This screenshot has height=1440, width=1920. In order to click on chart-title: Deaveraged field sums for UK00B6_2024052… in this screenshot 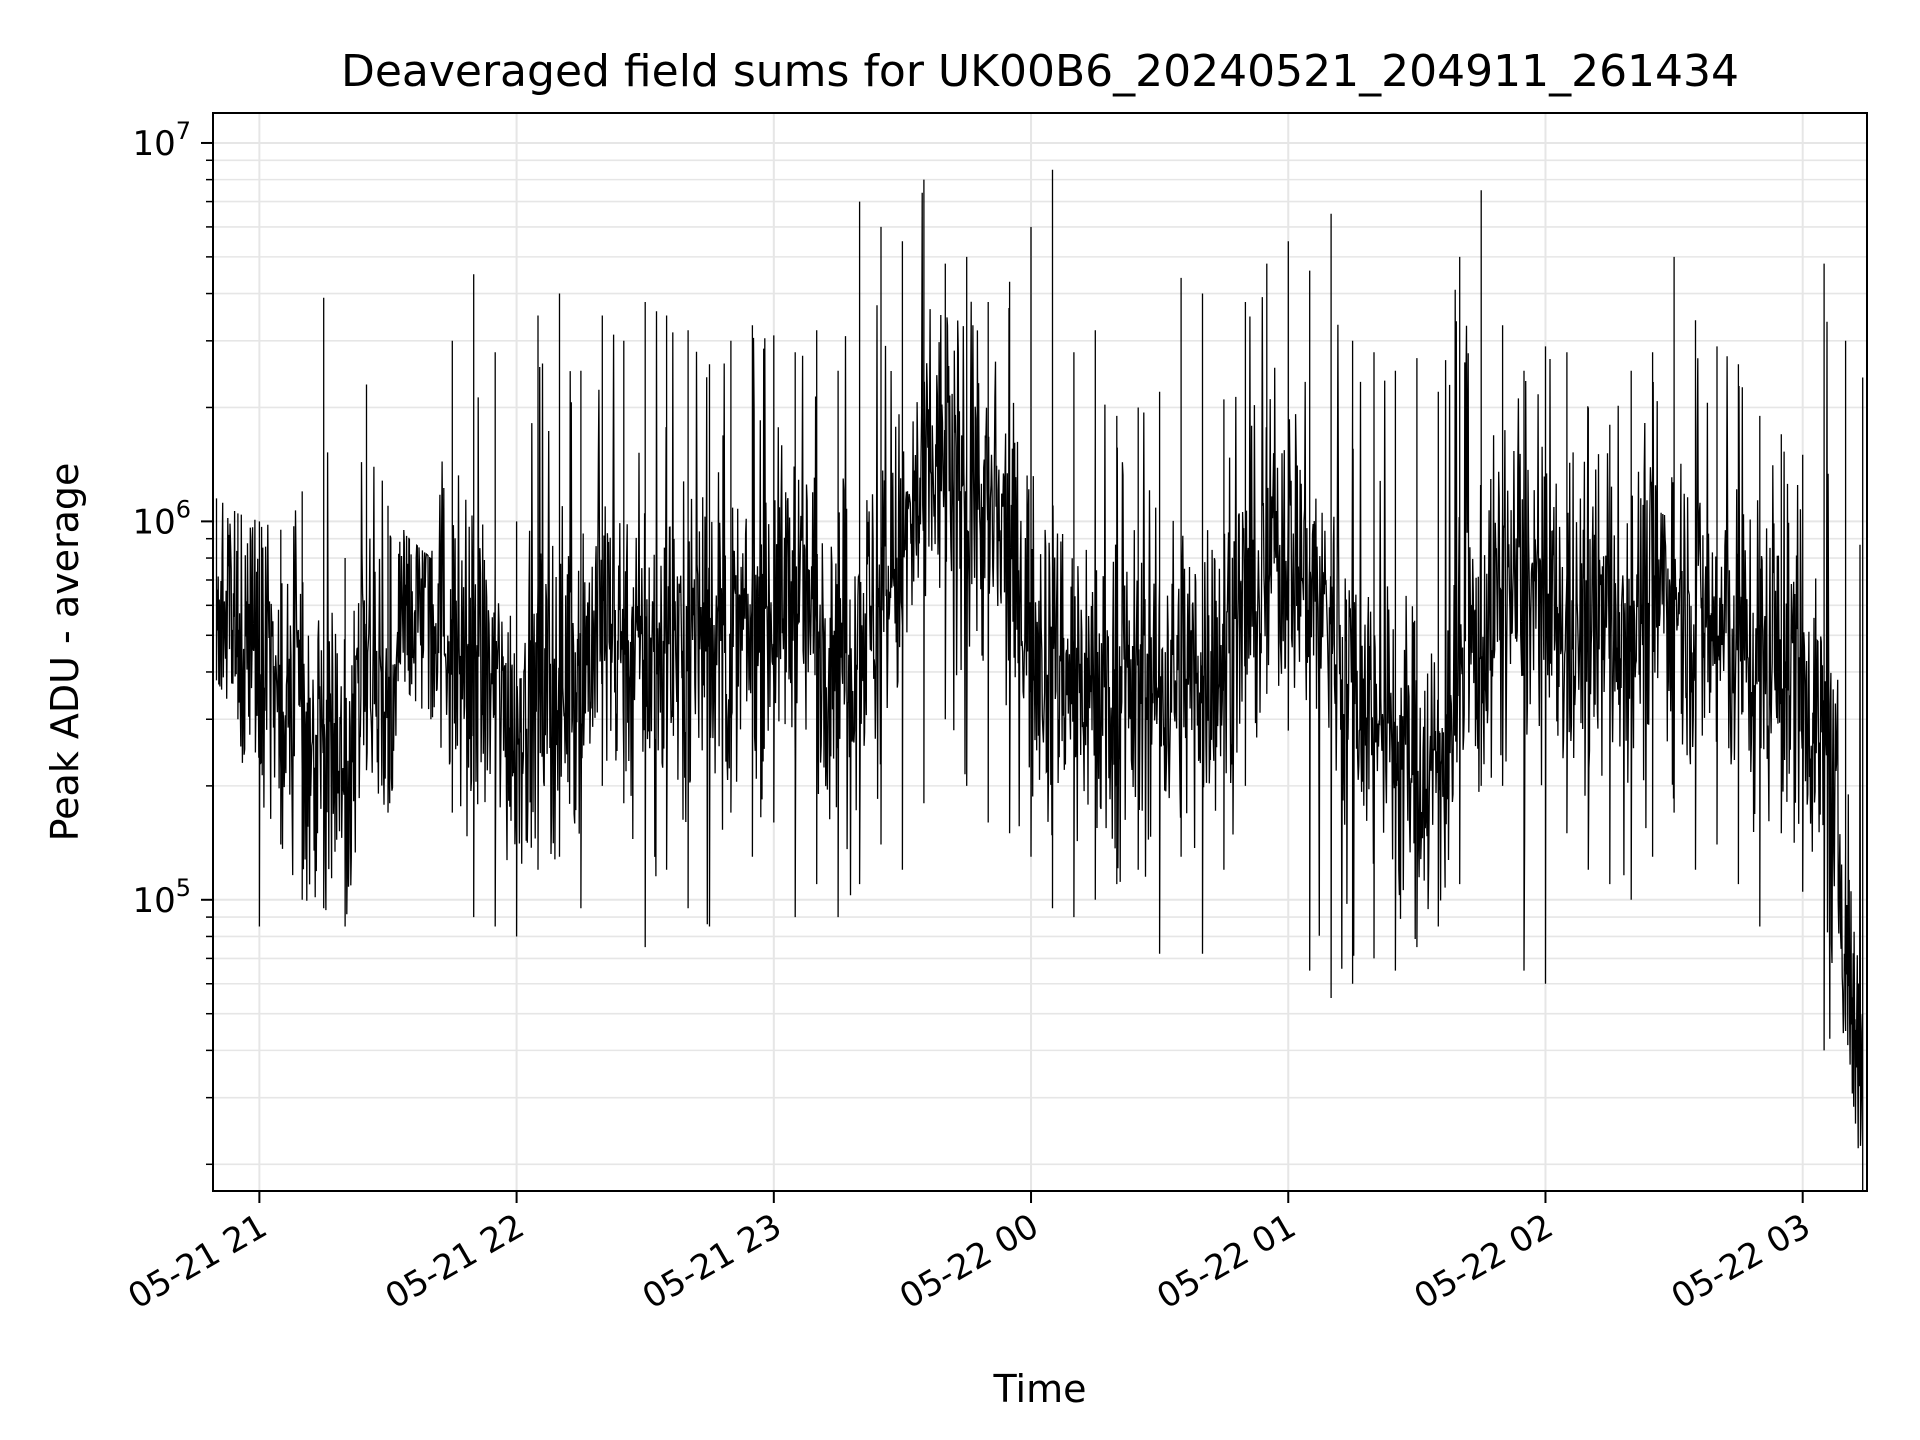, I will do `click(1040, 71)`.